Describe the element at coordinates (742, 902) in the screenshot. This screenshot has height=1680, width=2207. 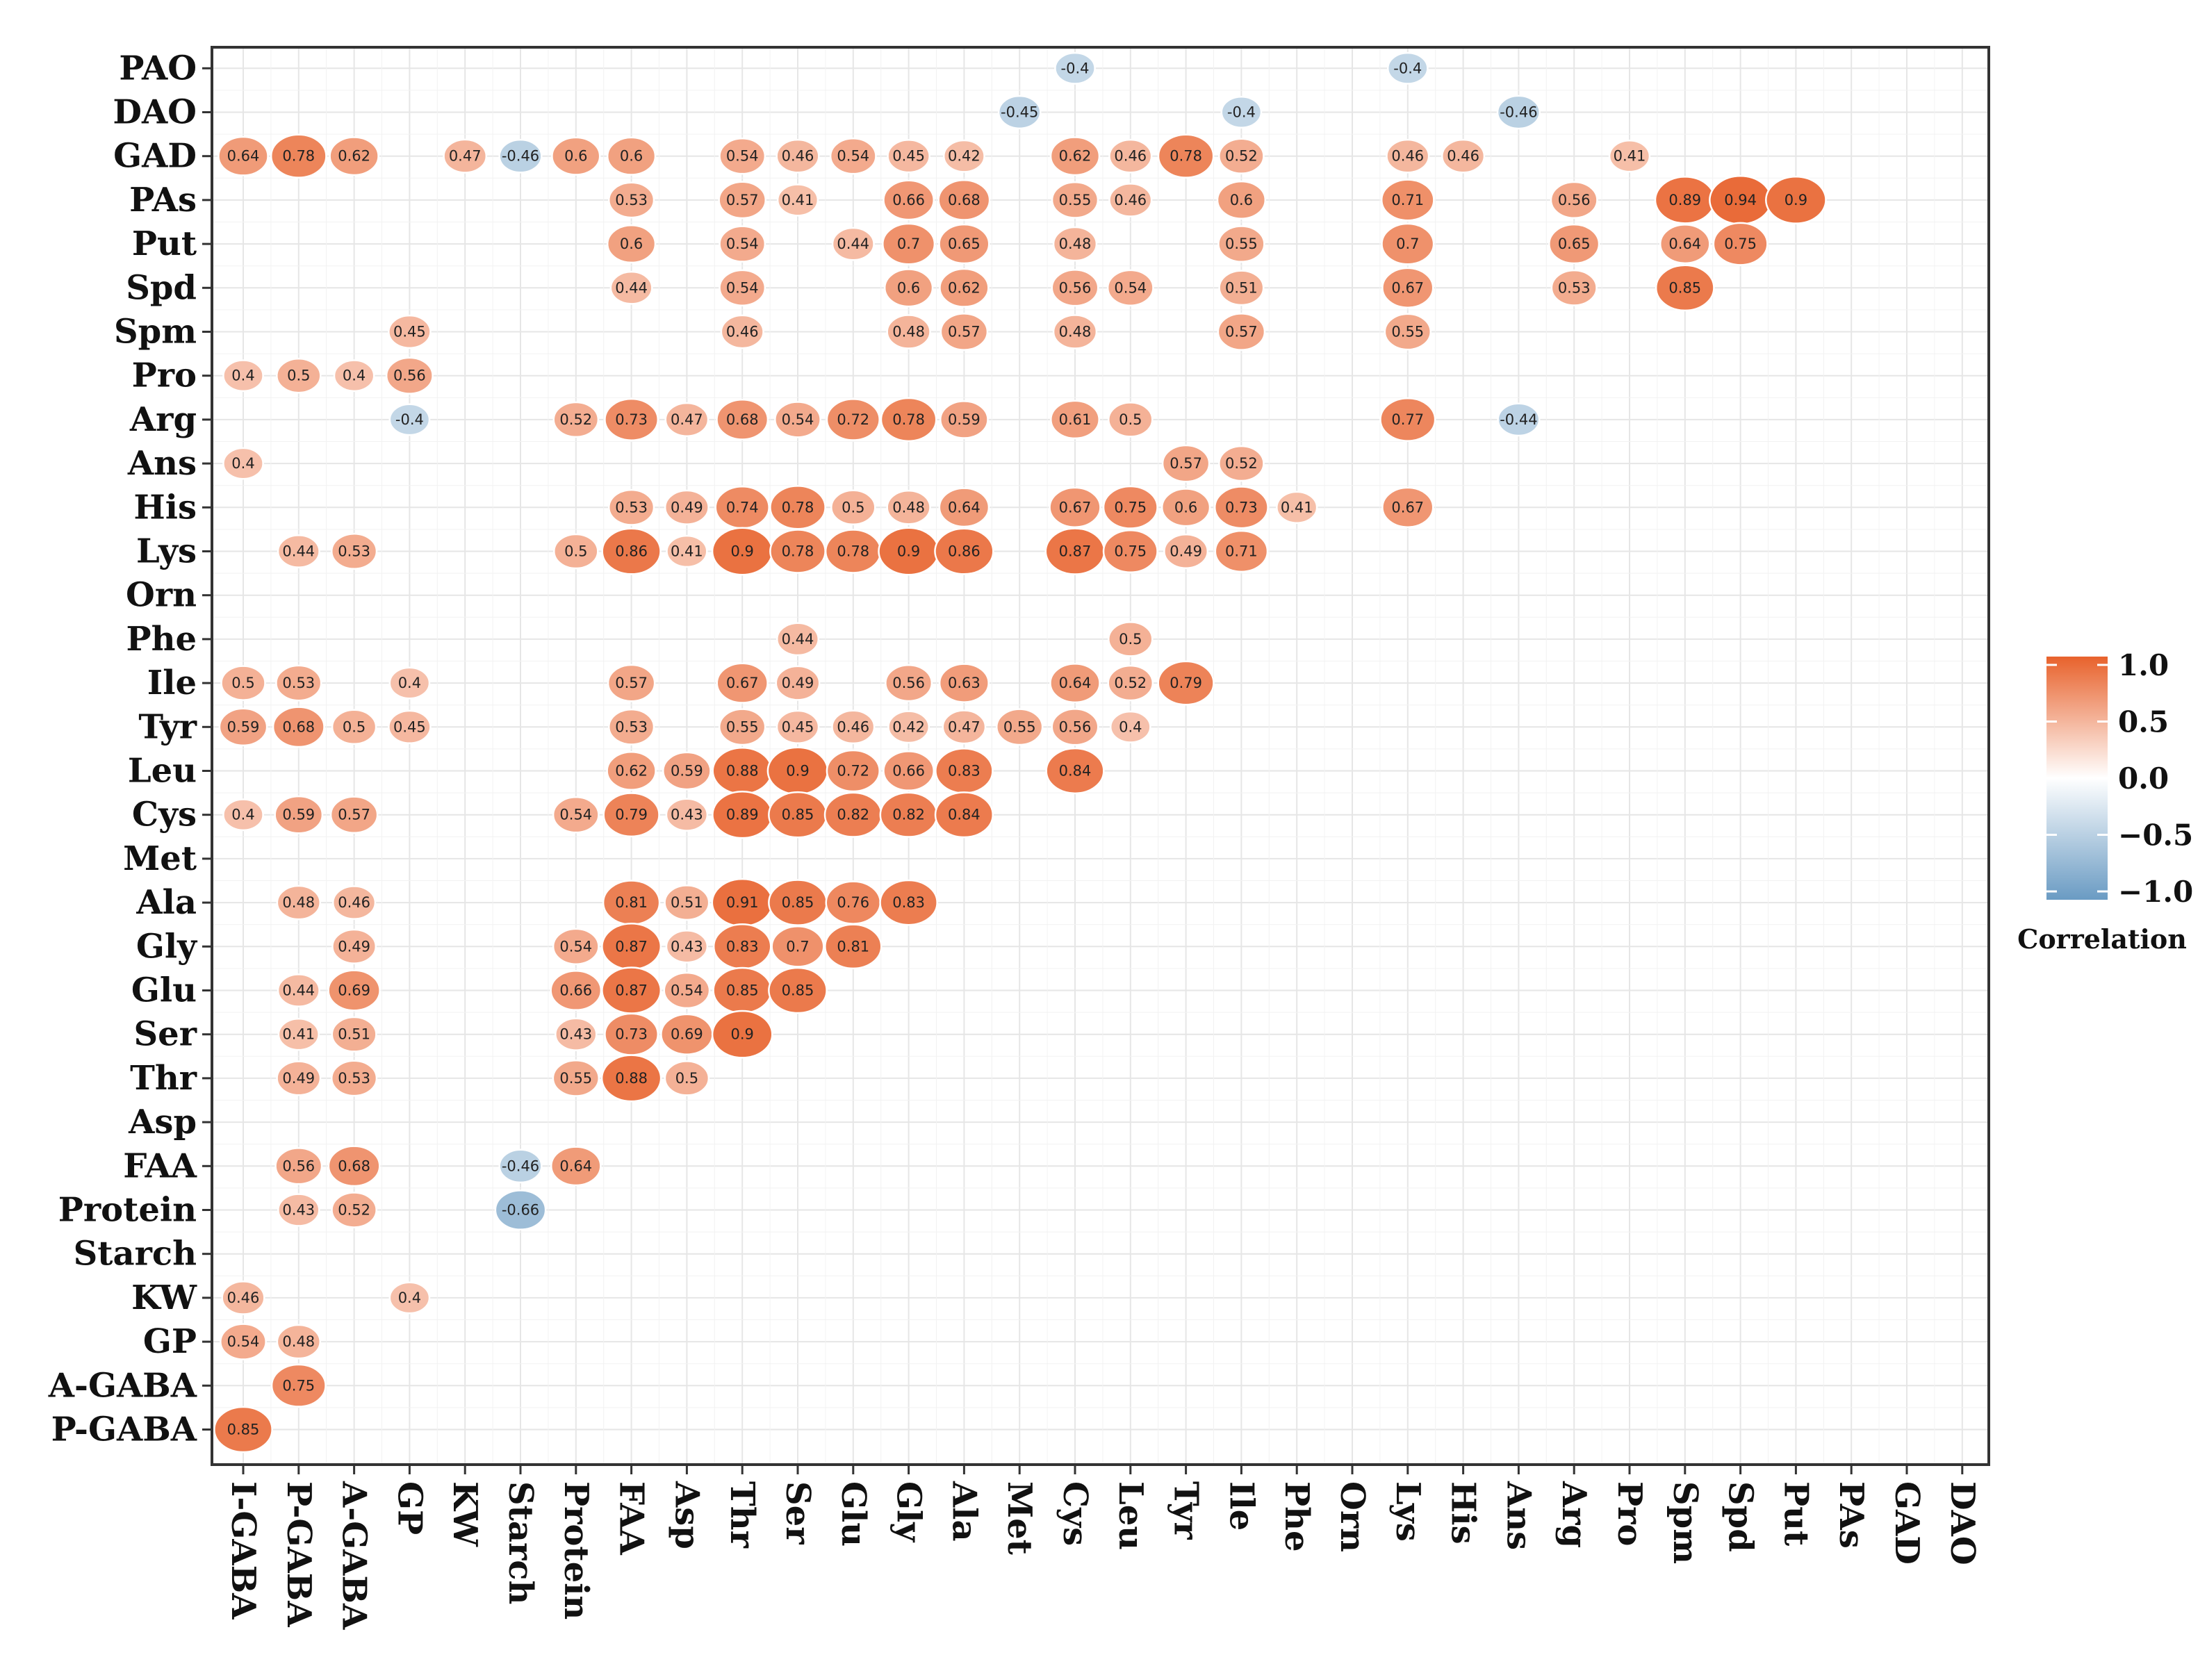
I see `cell-value: 0.91` at that location.